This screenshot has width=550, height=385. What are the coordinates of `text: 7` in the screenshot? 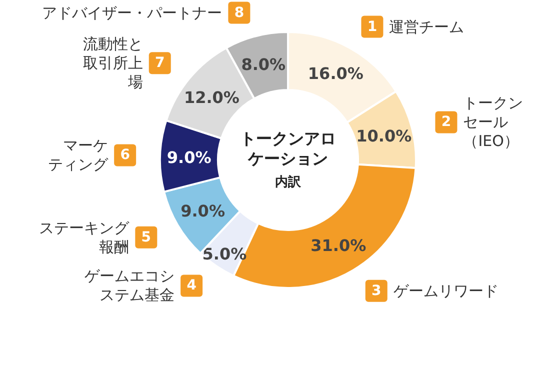 It's located at (160, 63).